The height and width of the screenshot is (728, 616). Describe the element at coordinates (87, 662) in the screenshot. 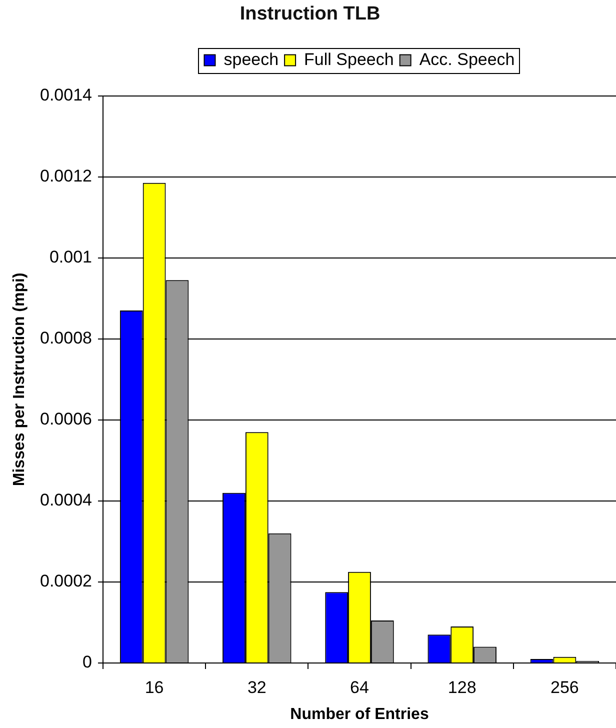

I see `y-tick-label: 0` at that location.